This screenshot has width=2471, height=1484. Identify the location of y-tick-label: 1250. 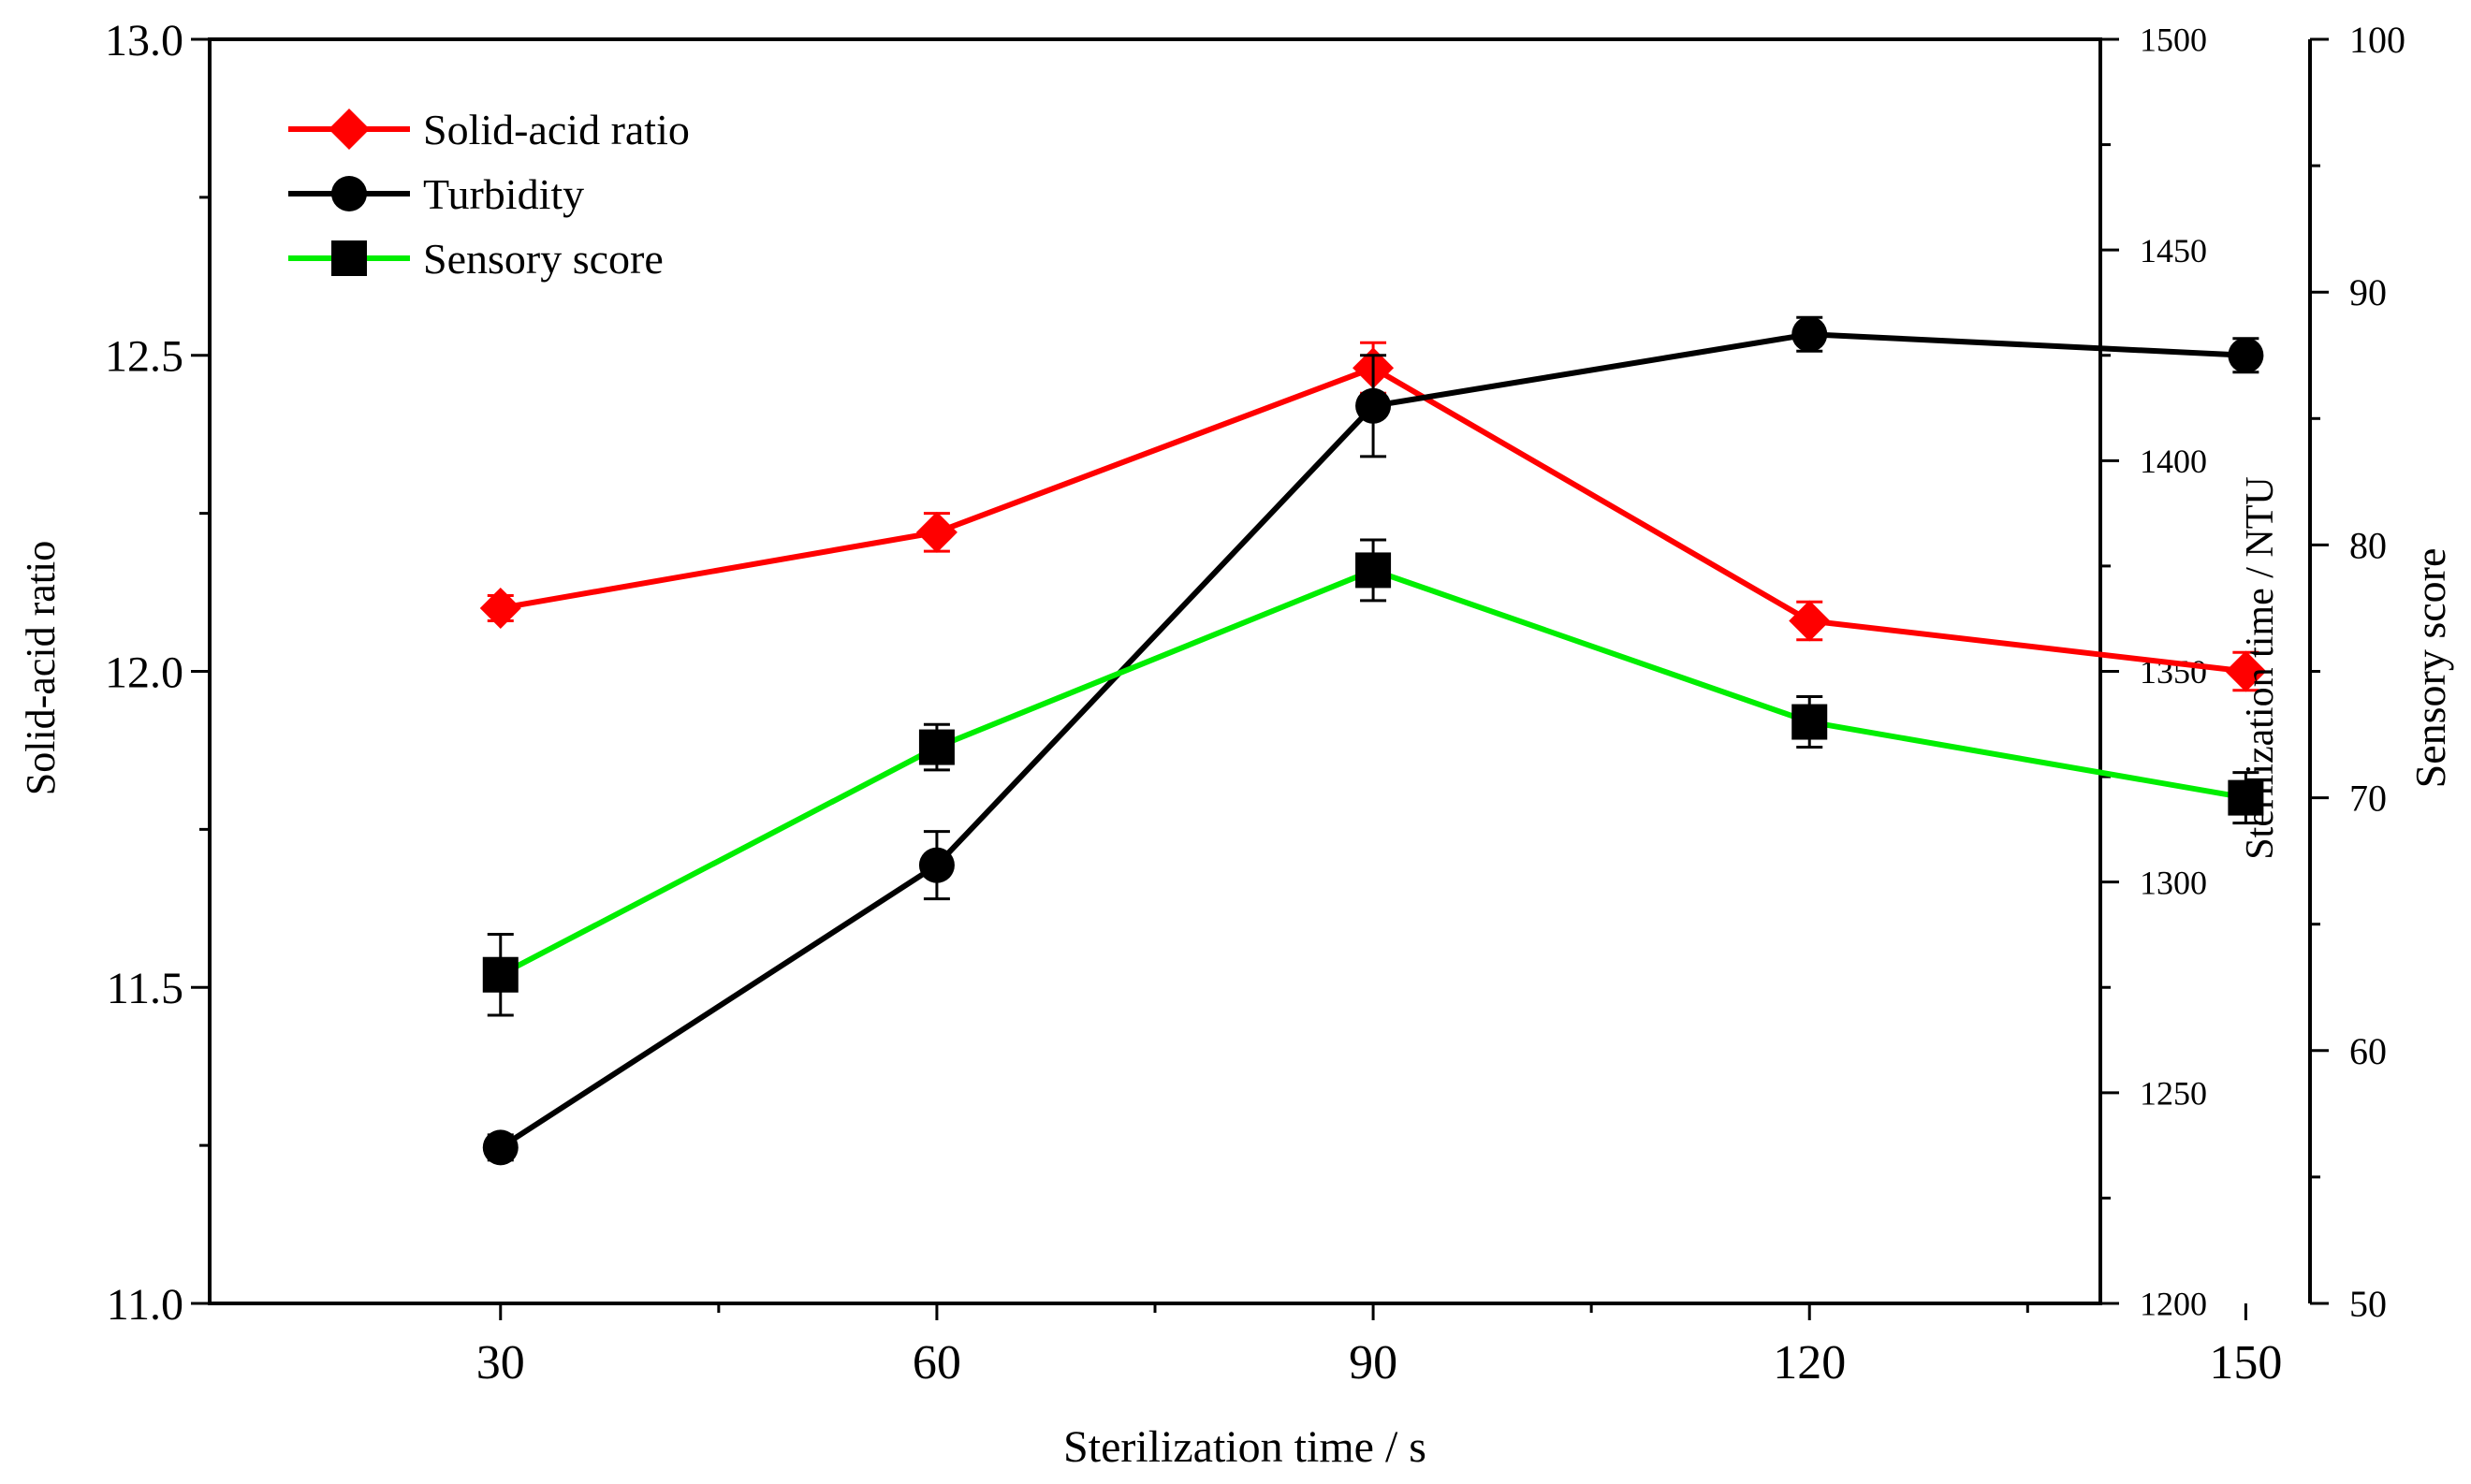
(2173, 1093).